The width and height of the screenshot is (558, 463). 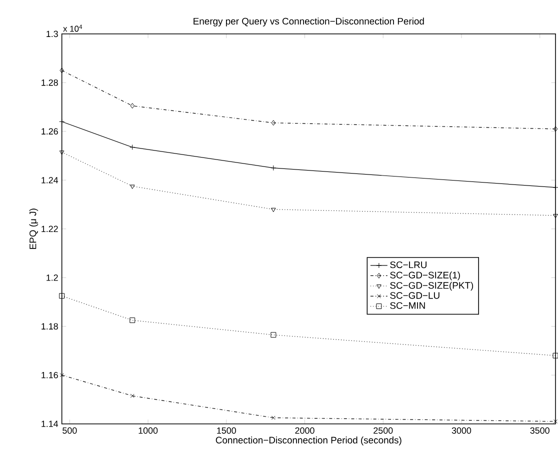 I want to click on x-tick-label: 2000, so click(x=304, y=430).